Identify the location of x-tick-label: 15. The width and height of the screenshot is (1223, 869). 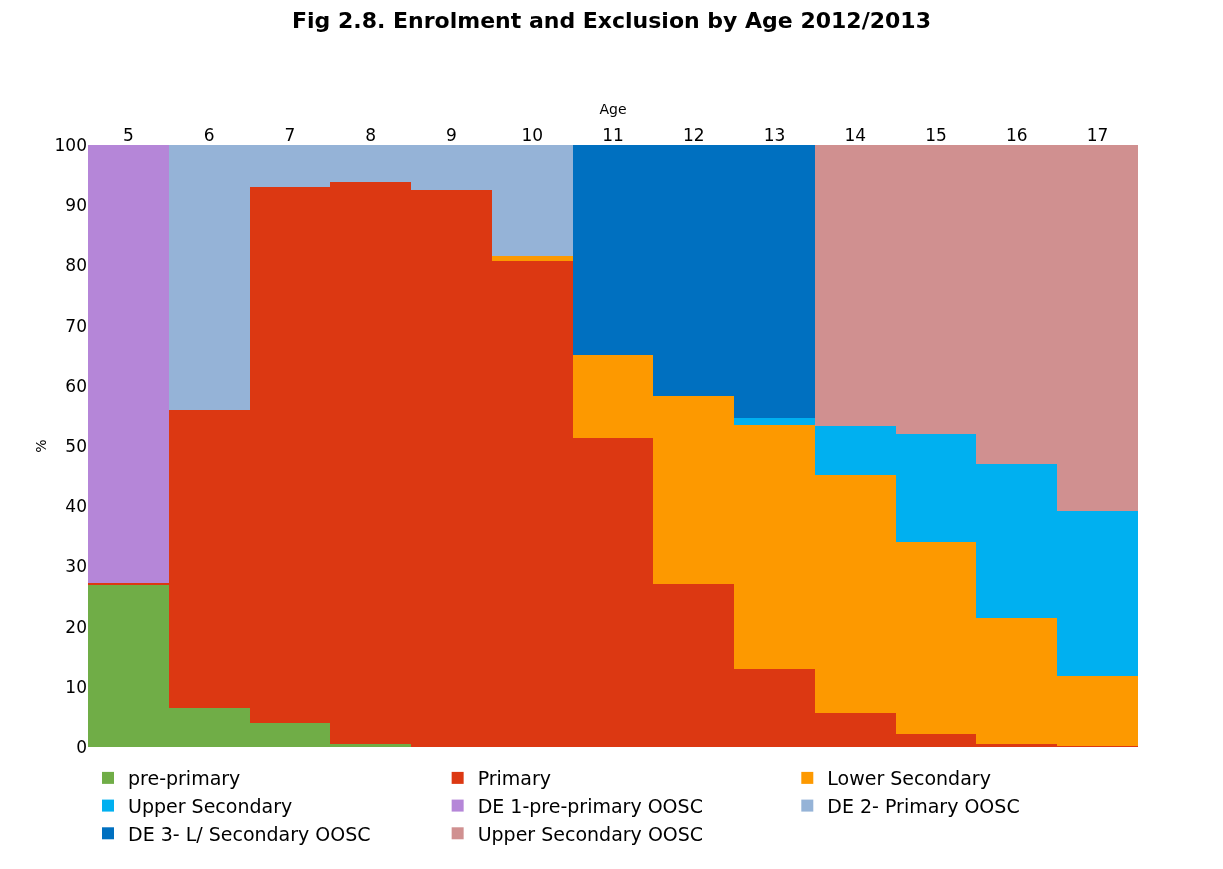
(936, 134).